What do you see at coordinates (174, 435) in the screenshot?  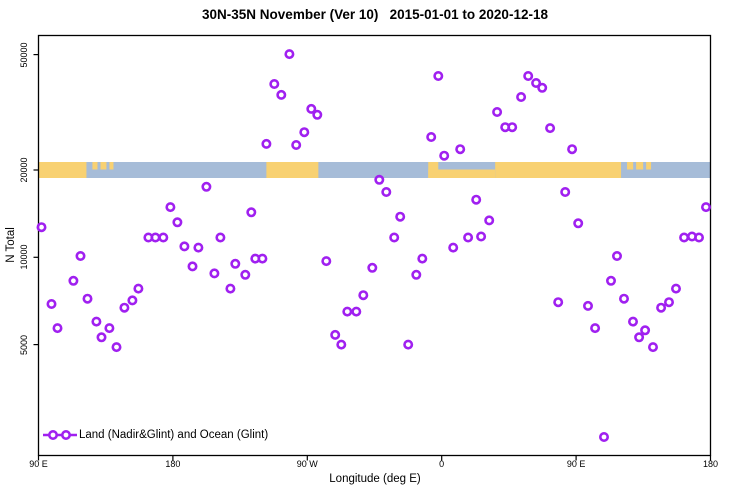 I see `legend-label: Land (Nadir&Glint) and Ocean (Glint)` at bounding box center [174, 435].